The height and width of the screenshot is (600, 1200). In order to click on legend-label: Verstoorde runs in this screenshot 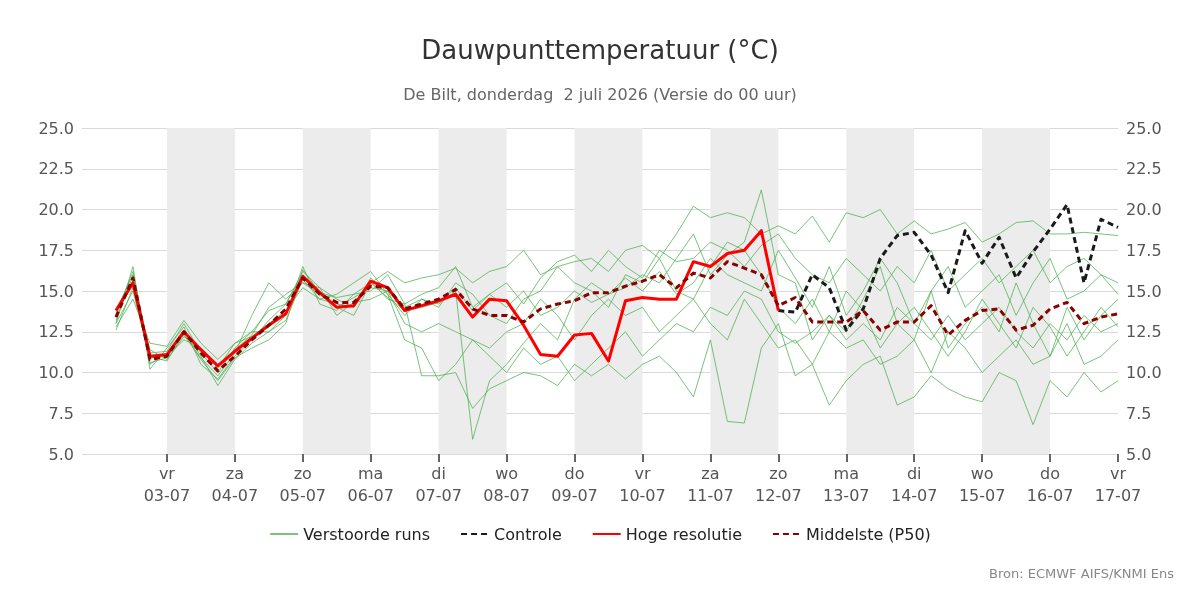, I will do `click(367, 534)`.